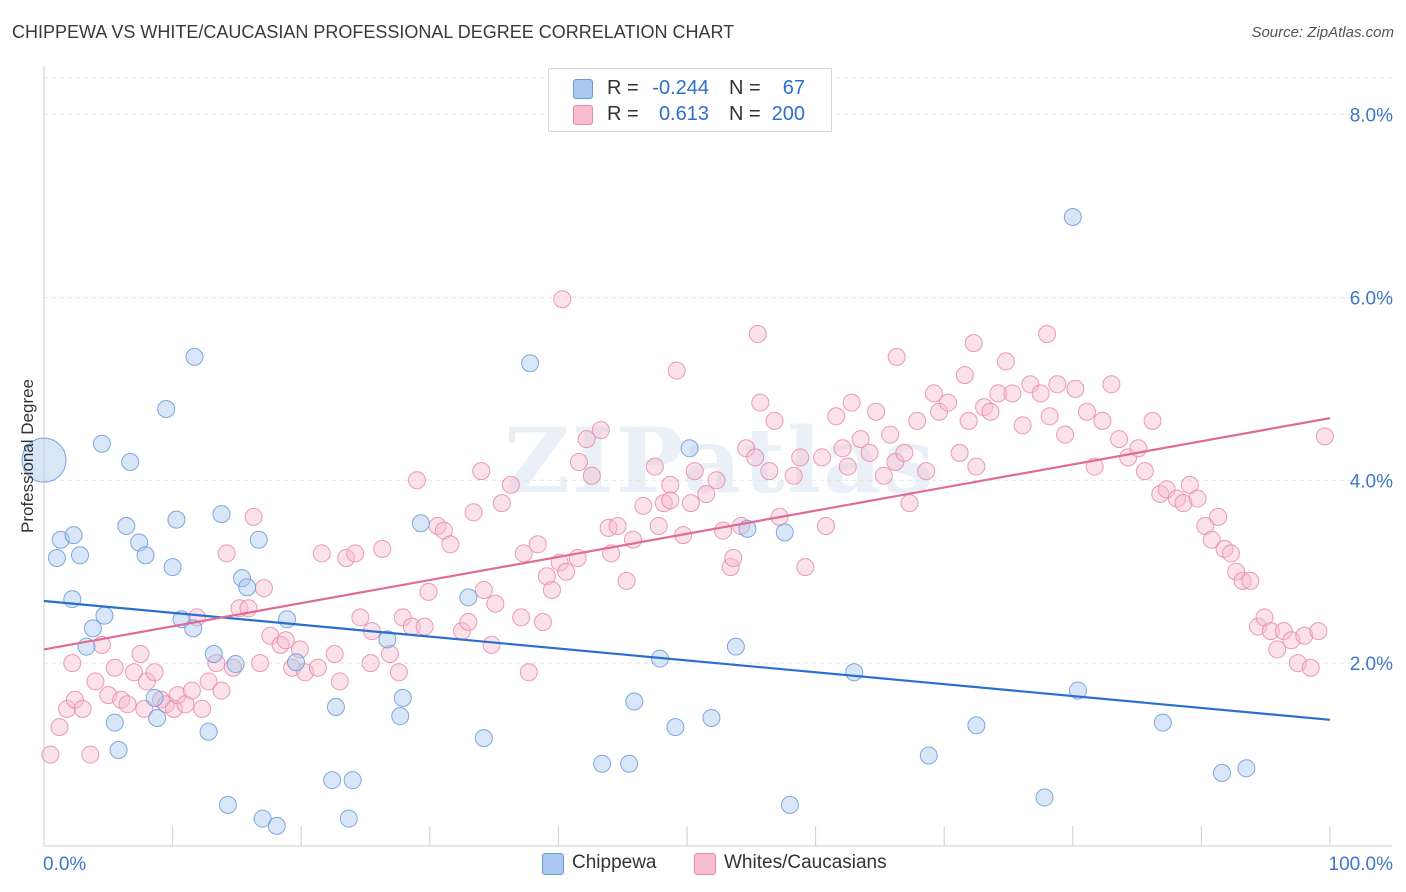  What do you see at coordinates (1322, 32) in the screenshot?
I see `source-credit: Source: ZipAtlas.com` at bounding box center [1322, 32].